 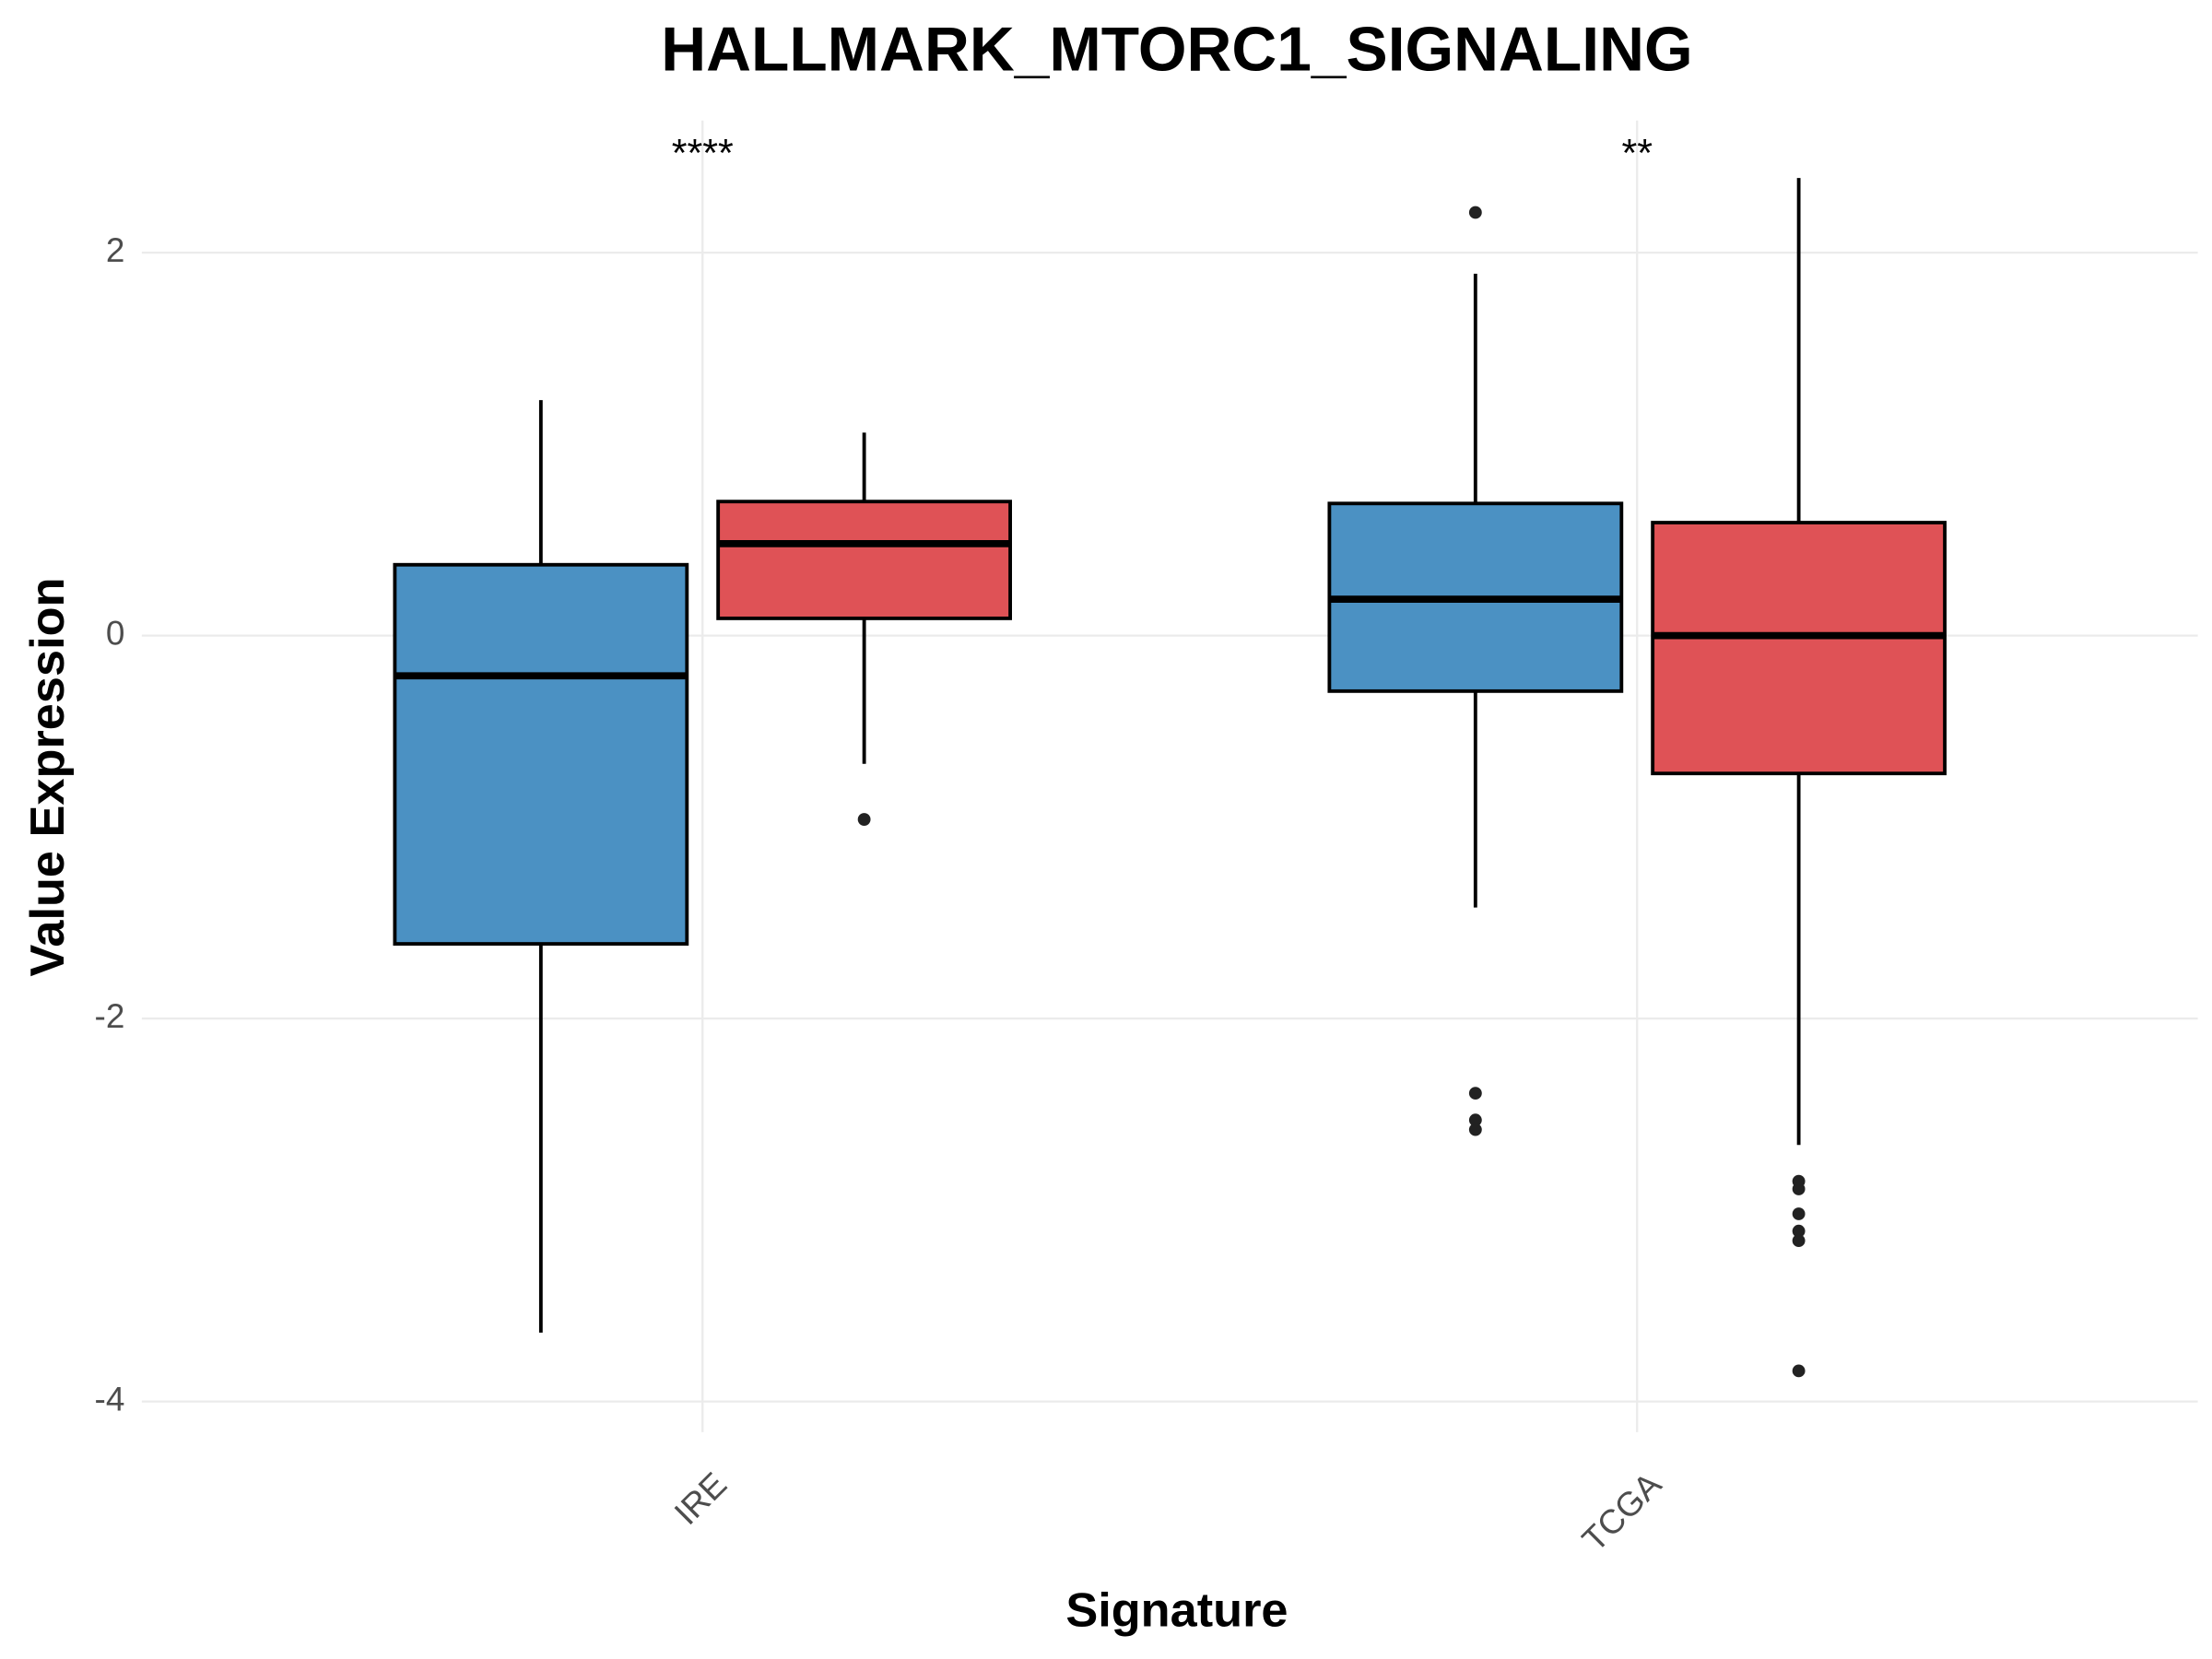 I want to click on x-tick-label: IRE, so click(x=701, y=1499).